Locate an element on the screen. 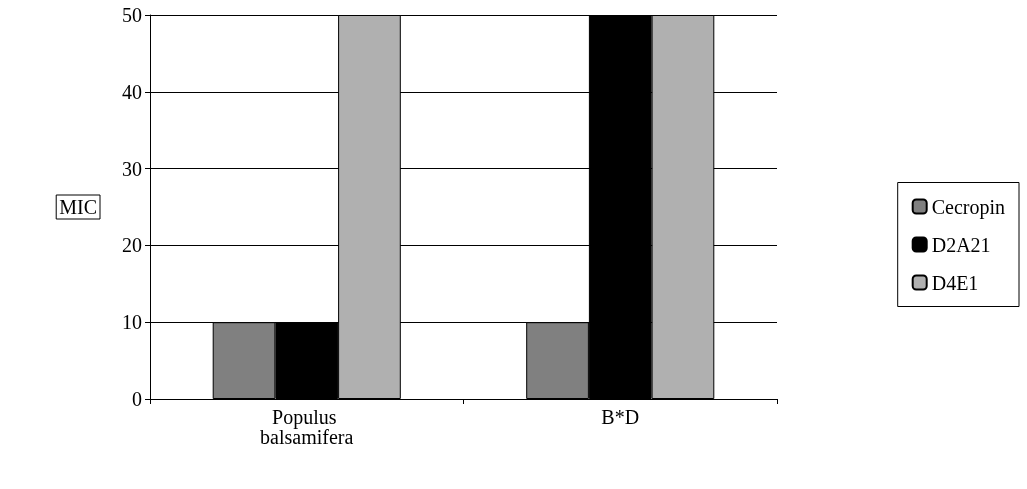  y-tick-label: 10 is located at coordinates (132, 322).